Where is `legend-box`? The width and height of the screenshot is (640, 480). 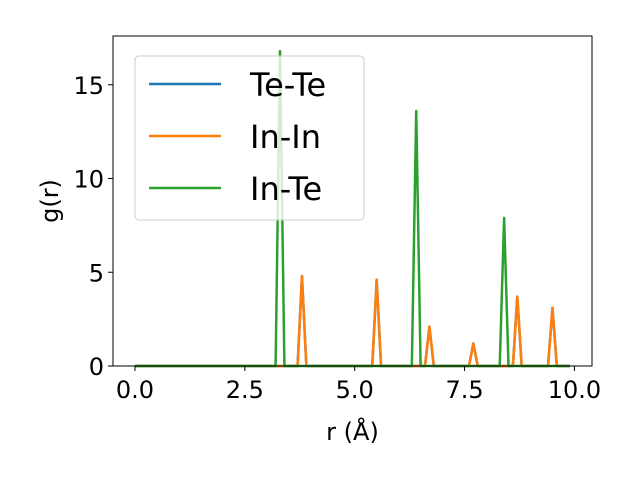
legend-box is located at coordinates (249, 138).